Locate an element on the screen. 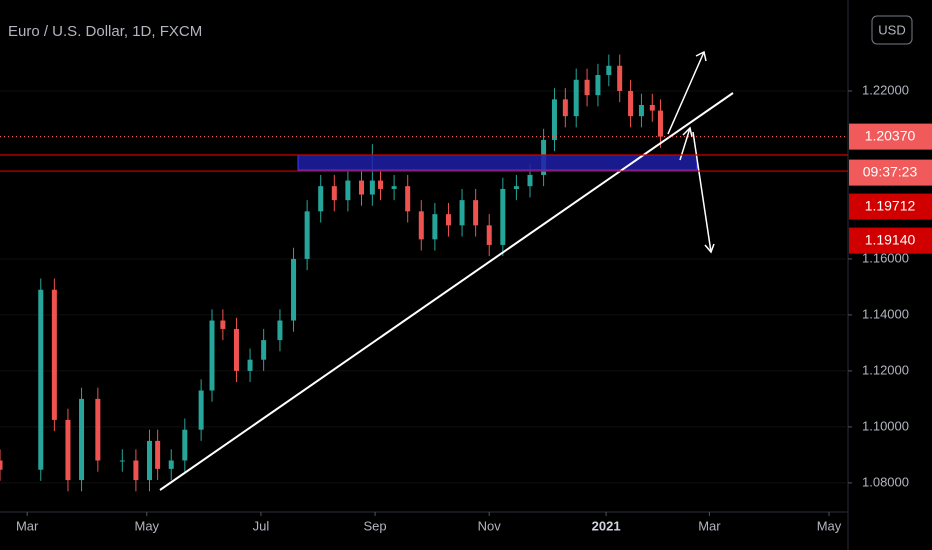  y-tick-label: 1.16000 is located at coordinates (885, 257).